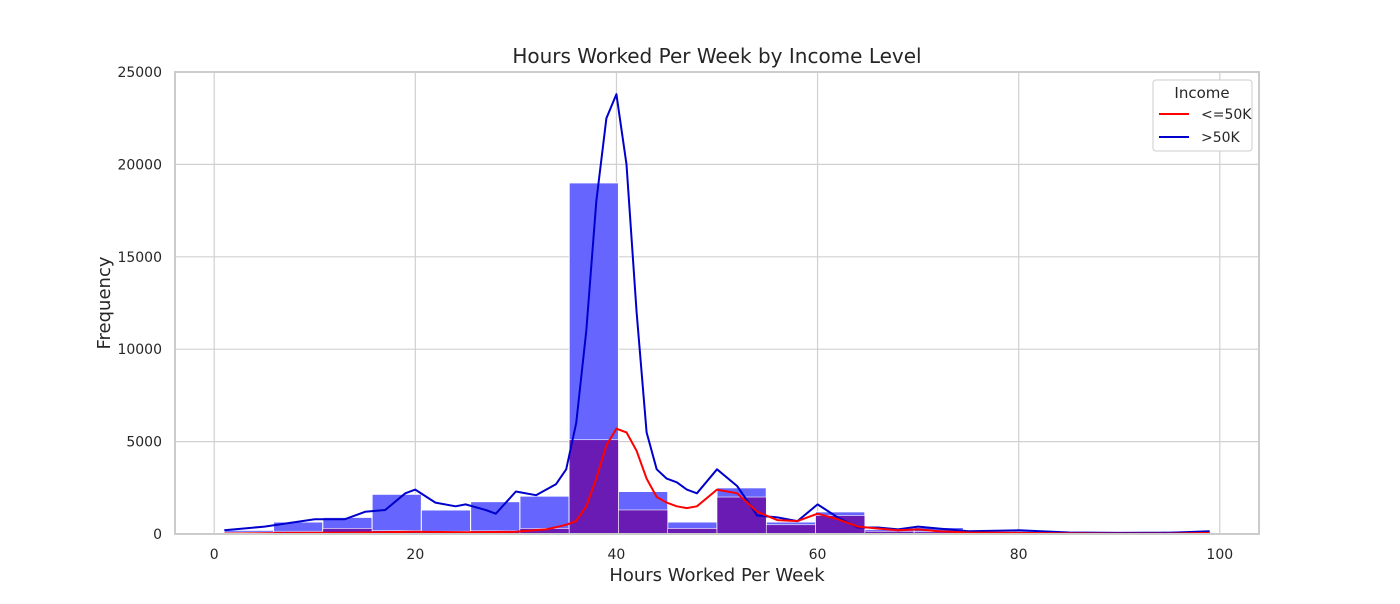 This screenshot has height=604, width=1400. I want to click on legend: Income <=50K >50K, so click(1202, 115).